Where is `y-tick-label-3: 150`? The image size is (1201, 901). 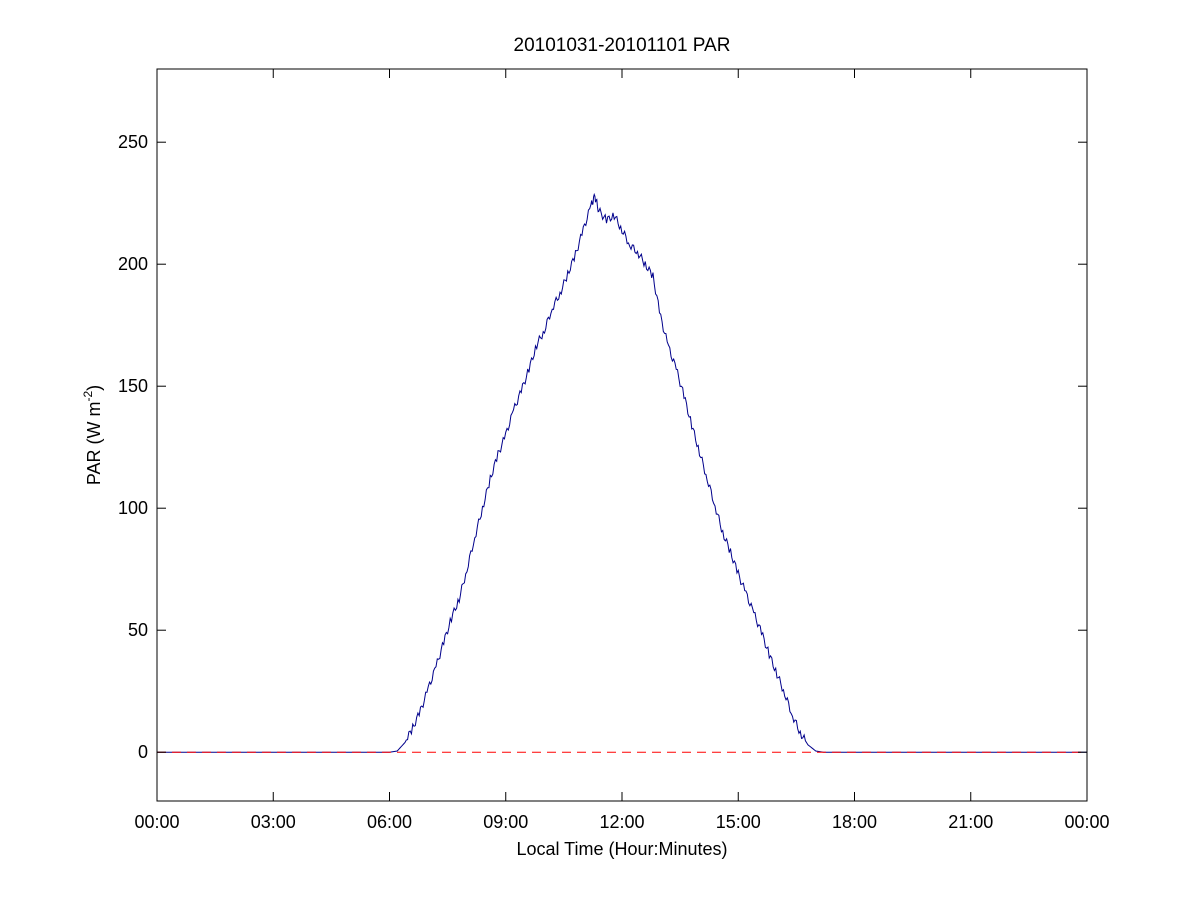
y-tick-label-3: 150 is located at coordinates (133, 386).